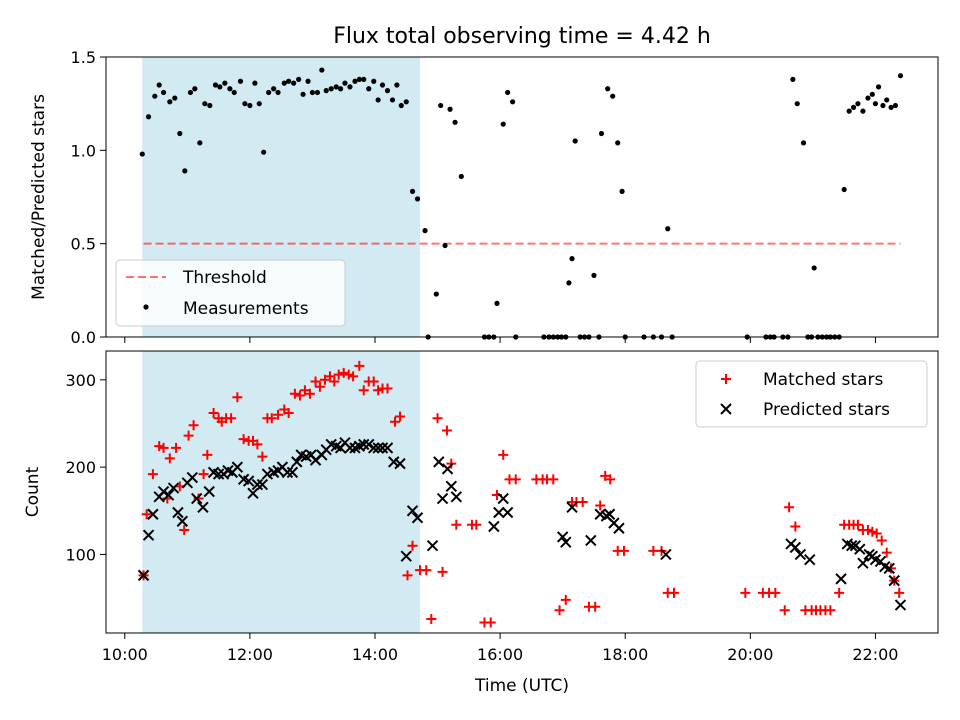 The width and height of the screenshot is (960, 720). Describe the element at coordinates (80, 467) in the screenshot. I see `y-tick-label: 200` at that location.